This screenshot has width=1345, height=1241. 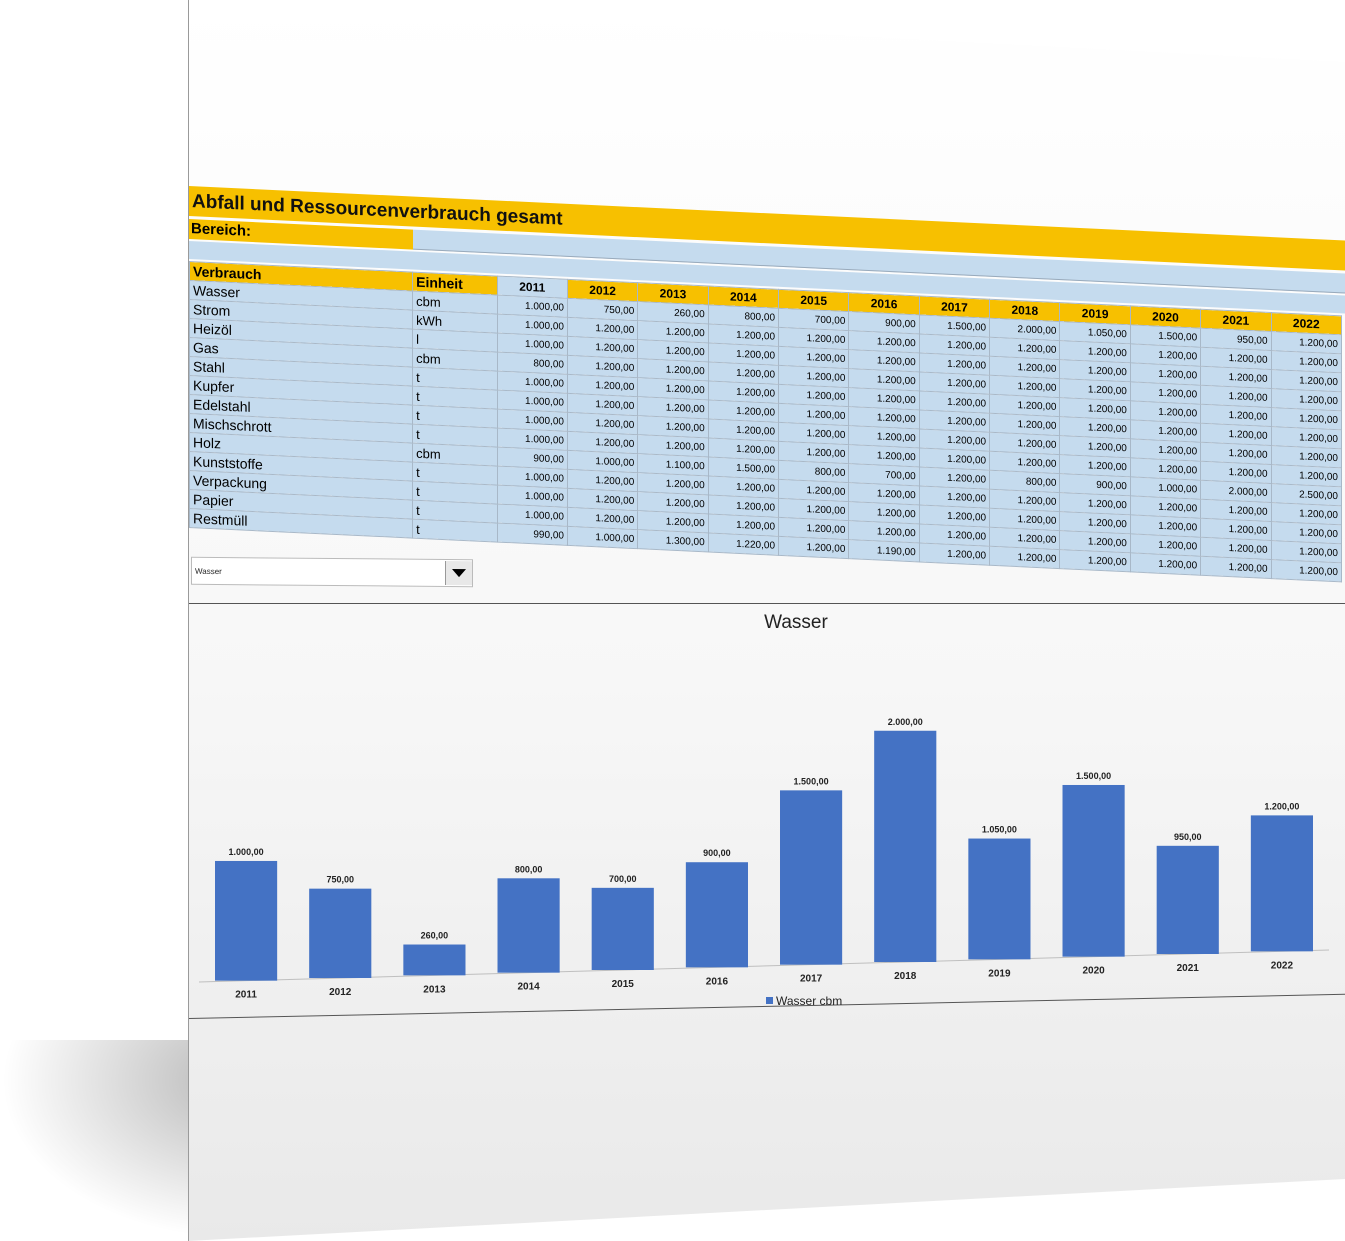 I want to click on bar-2022, so click(x=1281, y=883).